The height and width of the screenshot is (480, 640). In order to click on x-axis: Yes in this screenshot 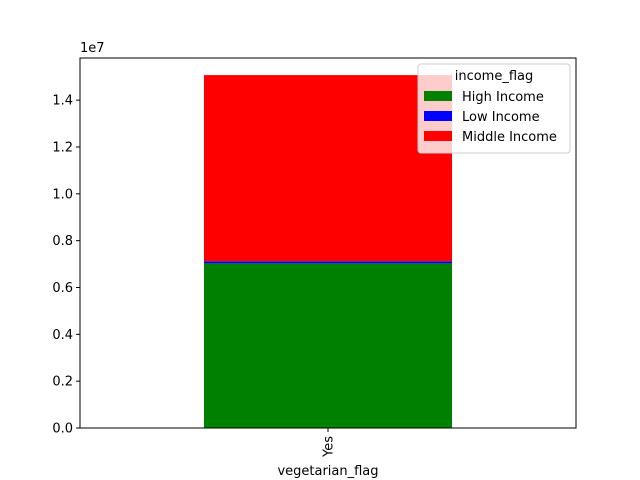, I will do `click(329, 443)`.